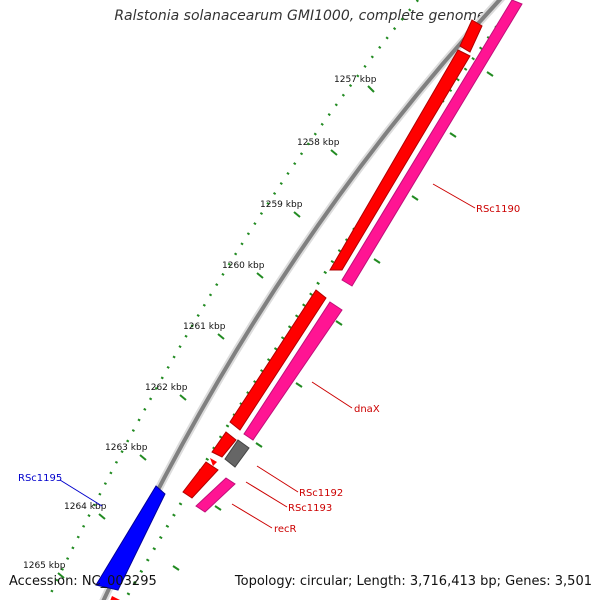 Image resolution: width=600 pixels, height=600 pixels. I want to click on tick-label: 1259 kbp, so click(281, 205).